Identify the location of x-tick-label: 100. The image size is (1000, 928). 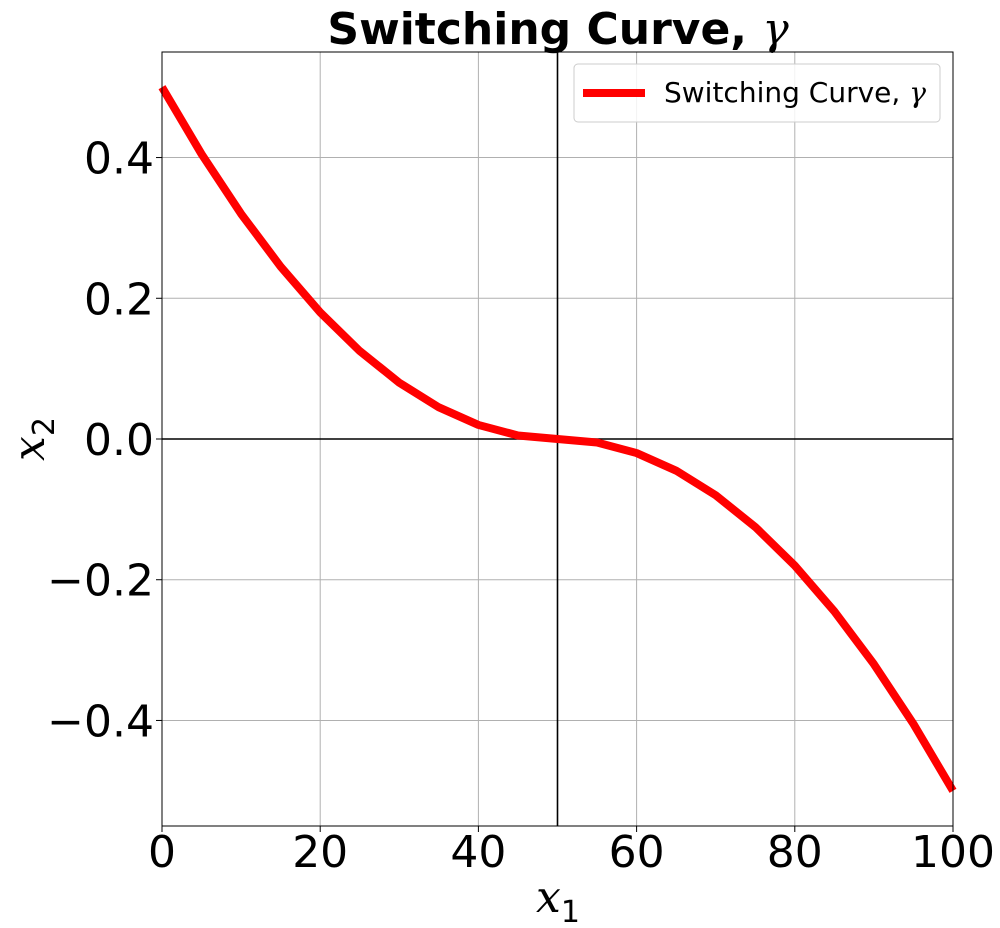
(953, 852).